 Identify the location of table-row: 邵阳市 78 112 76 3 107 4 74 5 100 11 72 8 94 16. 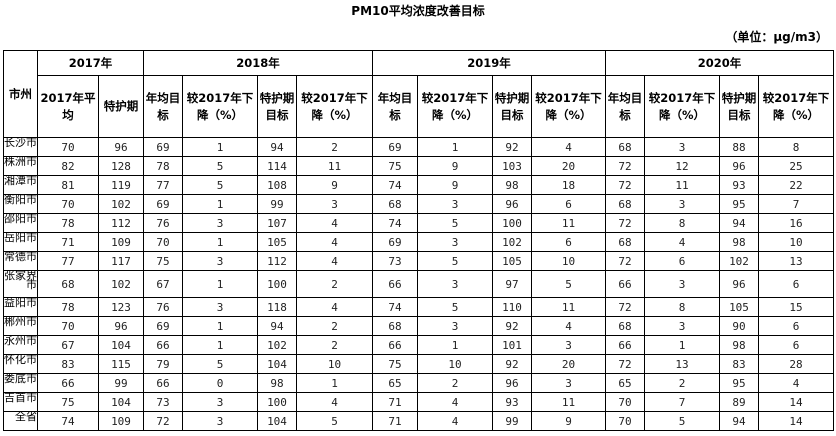
(418, 223).